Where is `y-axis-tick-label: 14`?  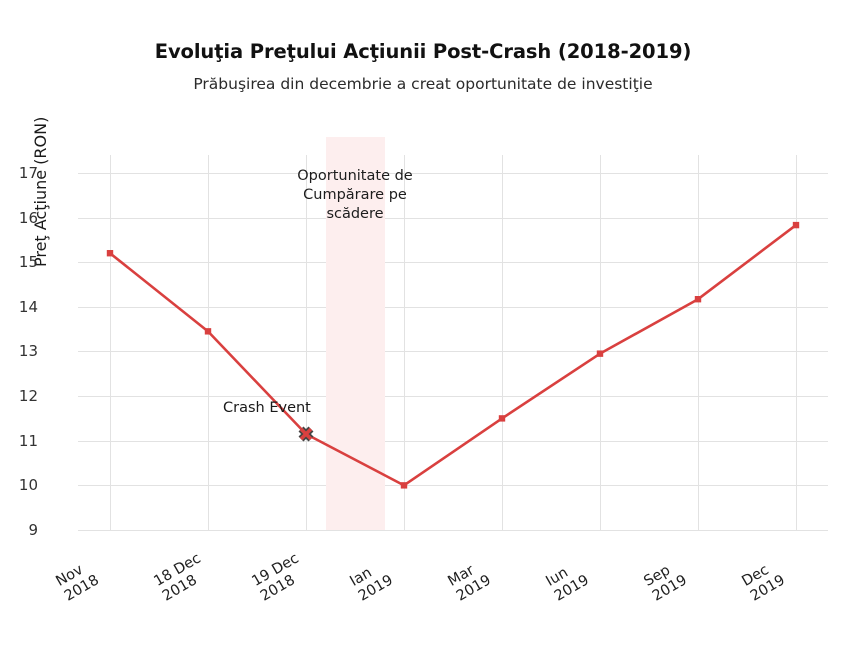
y-axis-tick-label: 14 is located at coordinates (28, 306).